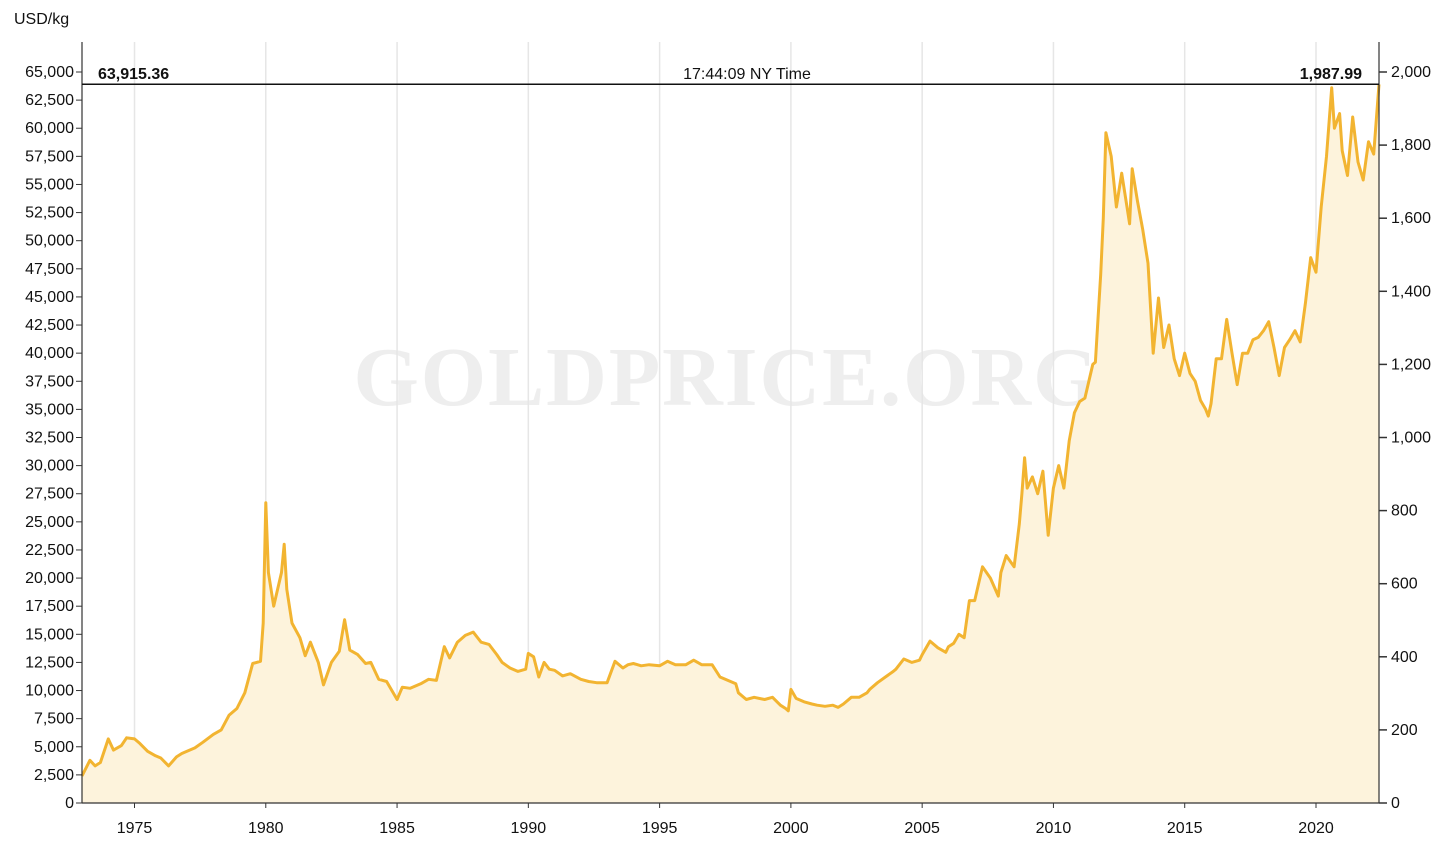 The image size is (1456, 857). What do you see at coordinates (1316, 828) in the screenshot?
I see `x-tick-label-2020: 2020` at bounding box center [1316, 828].